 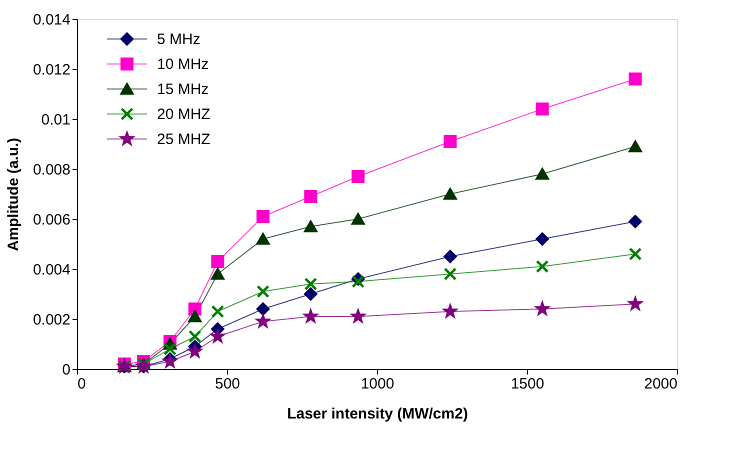 I want to click on y-tick-label: 0.004, so click(x=51, y=270).